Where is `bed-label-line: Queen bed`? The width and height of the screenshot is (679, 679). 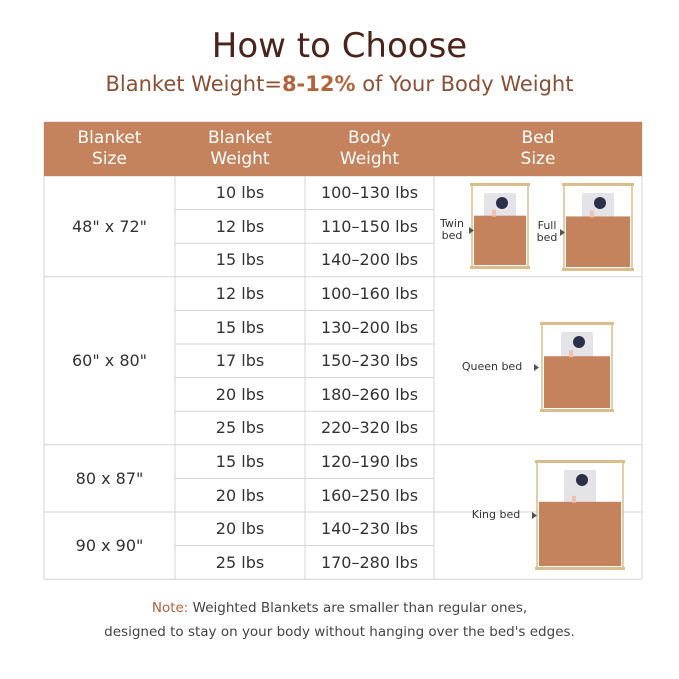
bed-label-line: Queen bed is located at coordinates (492, 366).